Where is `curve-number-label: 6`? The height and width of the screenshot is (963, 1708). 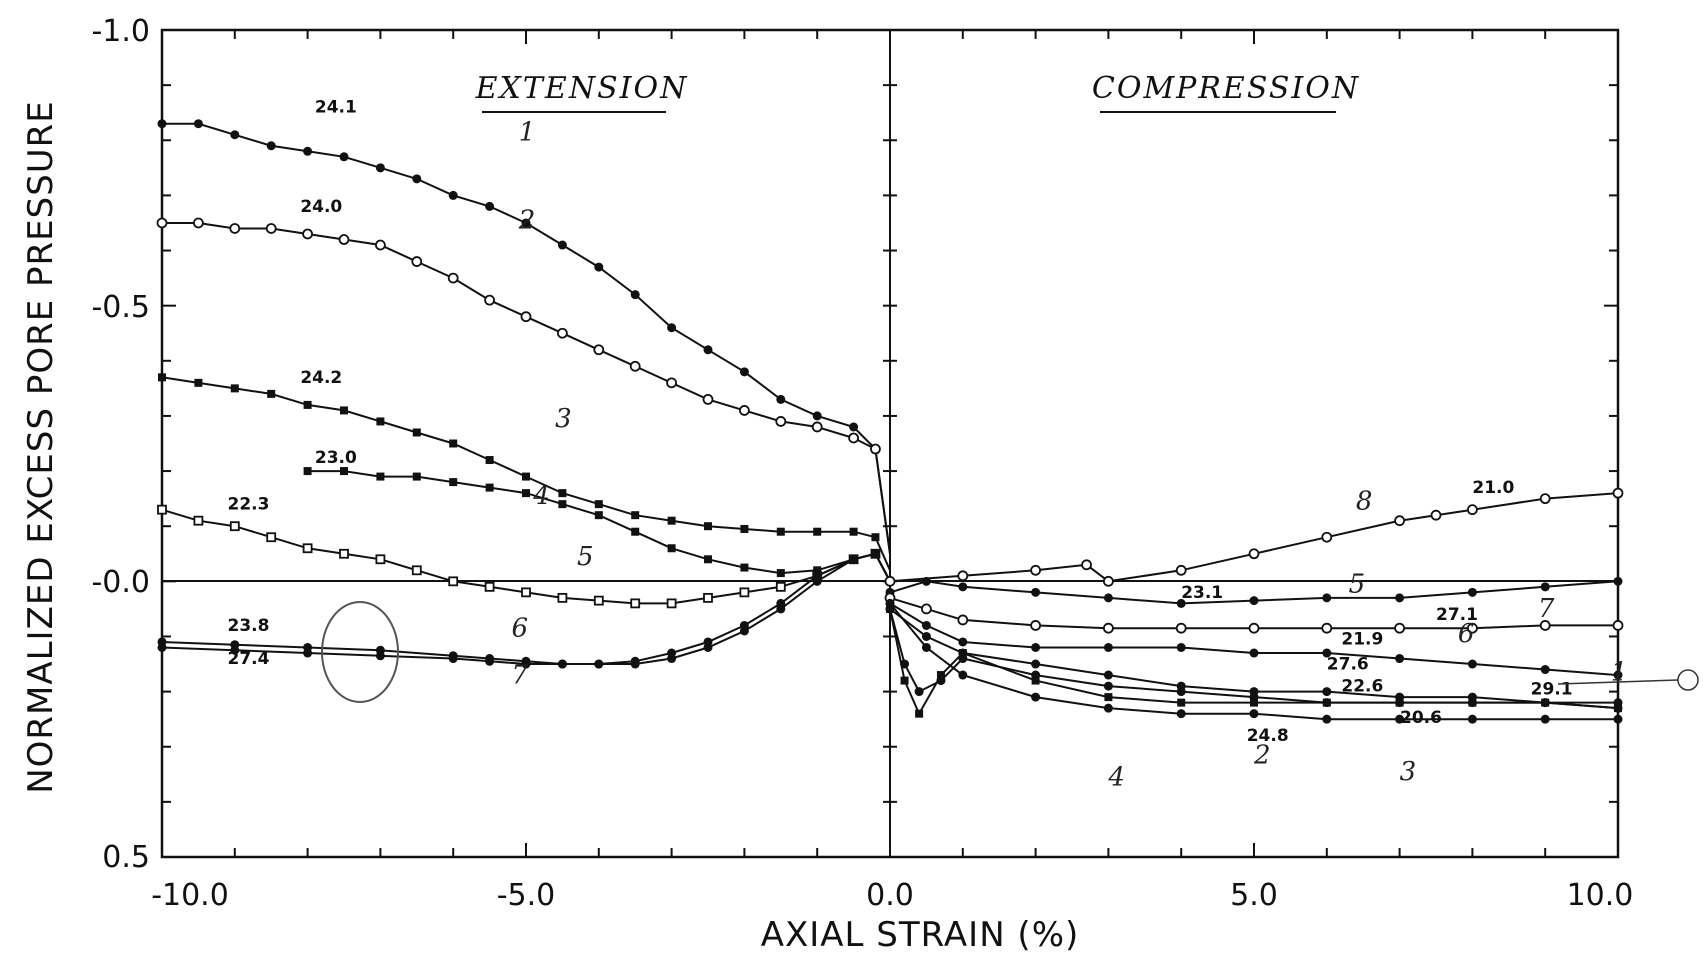
curve-number-label: 6 is located at coordinates (519, 628).